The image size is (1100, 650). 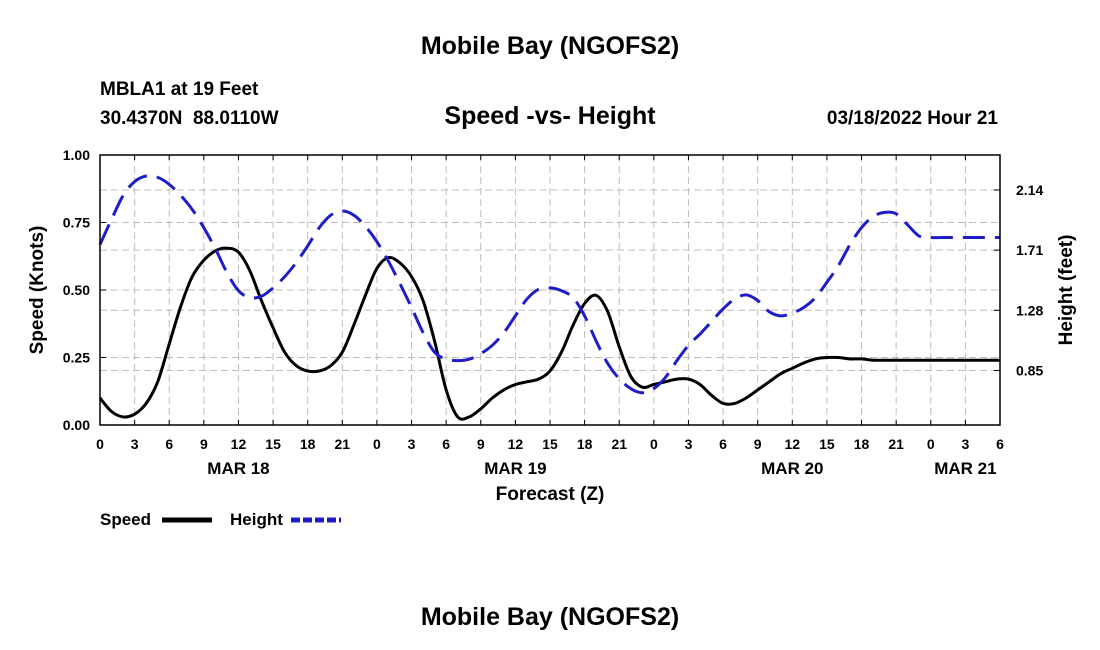 What do you see at coordinates (965, 468) in the screenshot?
I see `day-label: MAR 21` at bounding box center [965, 468].